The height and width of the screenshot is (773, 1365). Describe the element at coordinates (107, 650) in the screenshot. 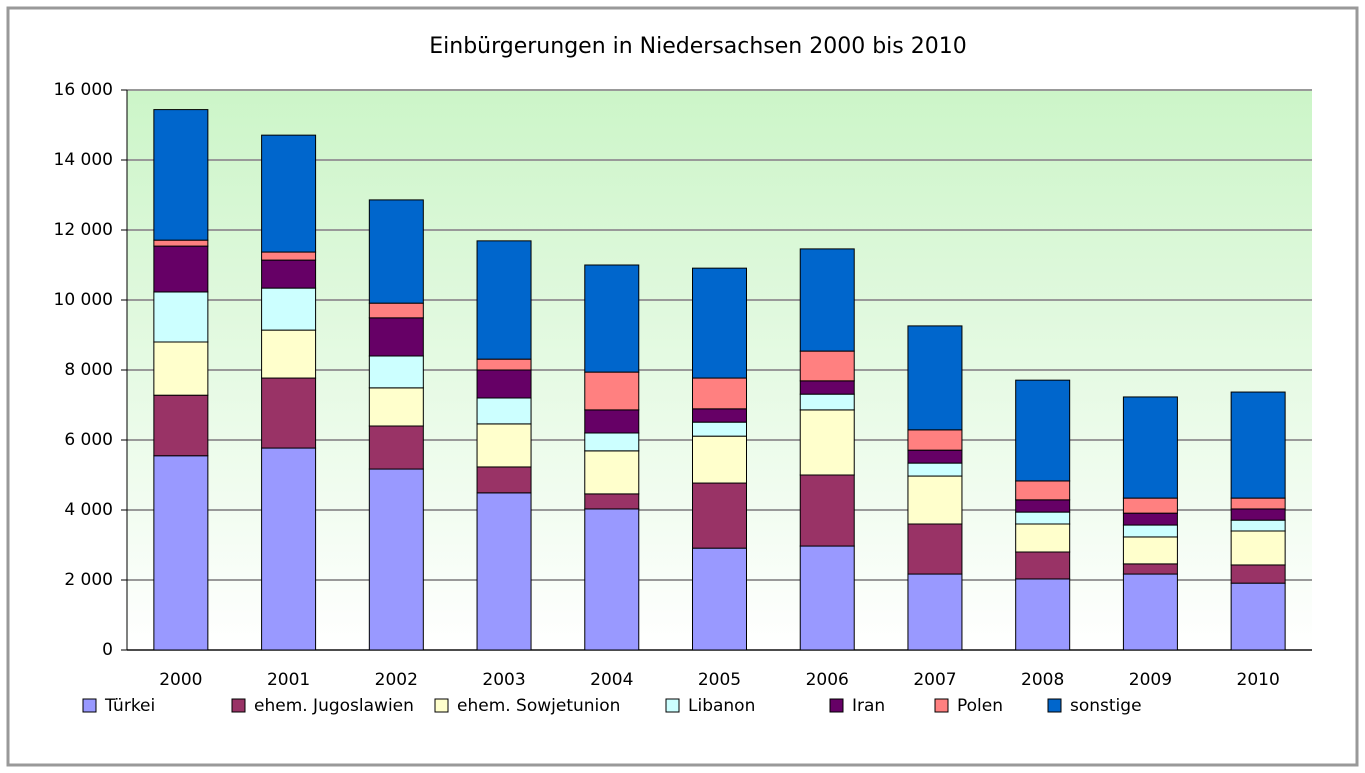

I see `y-tick-label: 0` at that location.